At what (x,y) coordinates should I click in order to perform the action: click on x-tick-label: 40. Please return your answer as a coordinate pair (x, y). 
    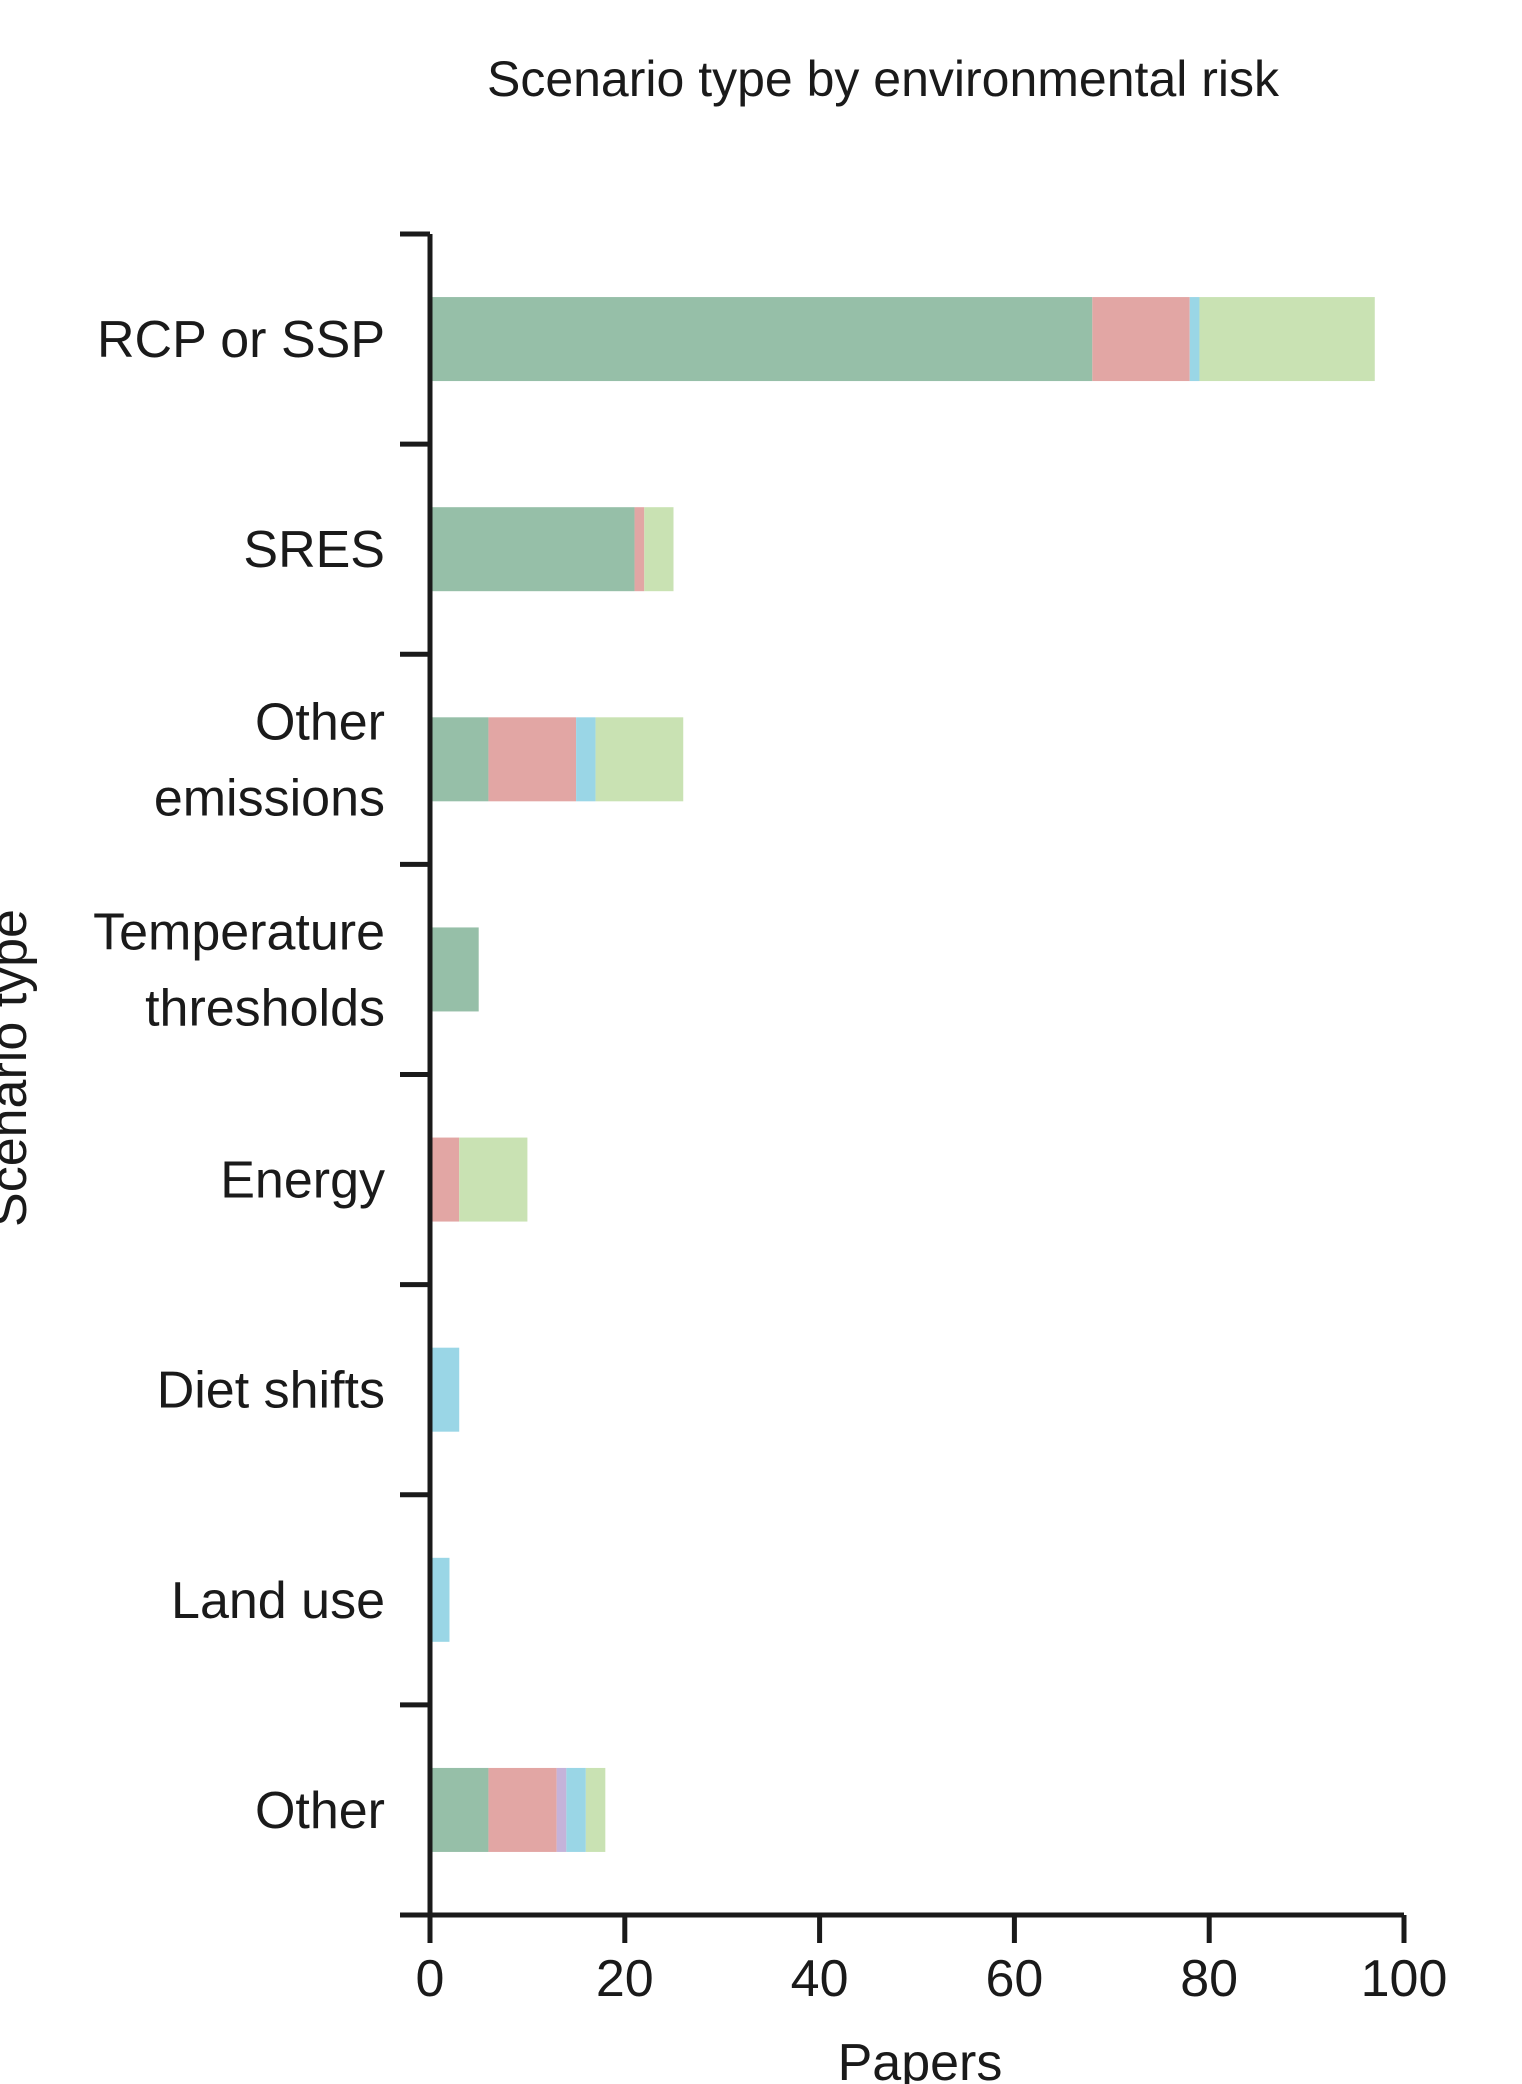
    Looking at the image, I should click on (820, 1979).